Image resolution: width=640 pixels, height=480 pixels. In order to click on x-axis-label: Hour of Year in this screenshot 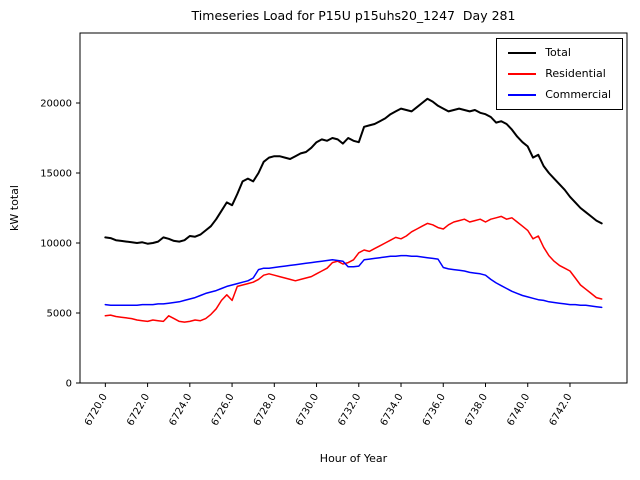, I will do `click(353, 458)`.